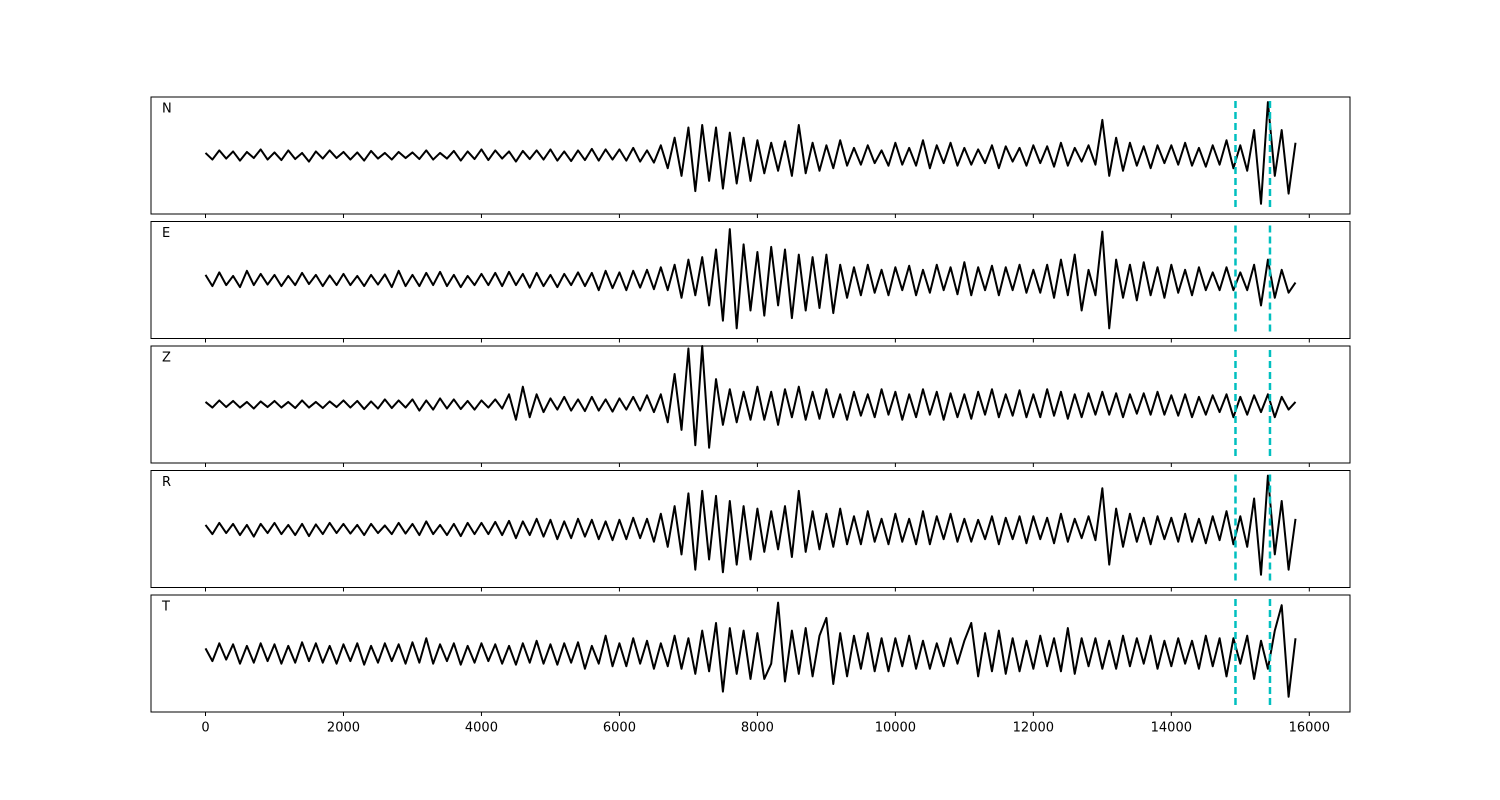  I want to click on panel-label: N, so click(167, 109).